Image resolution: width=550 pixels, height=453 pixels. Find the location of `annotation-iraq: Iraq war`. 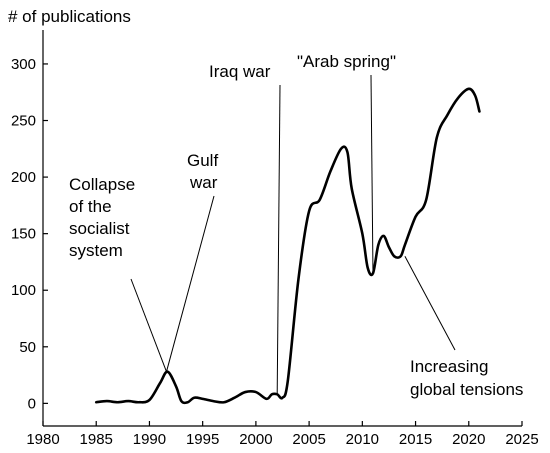

annotation-iraq: Iraq war is located at coordinates (245, 229).